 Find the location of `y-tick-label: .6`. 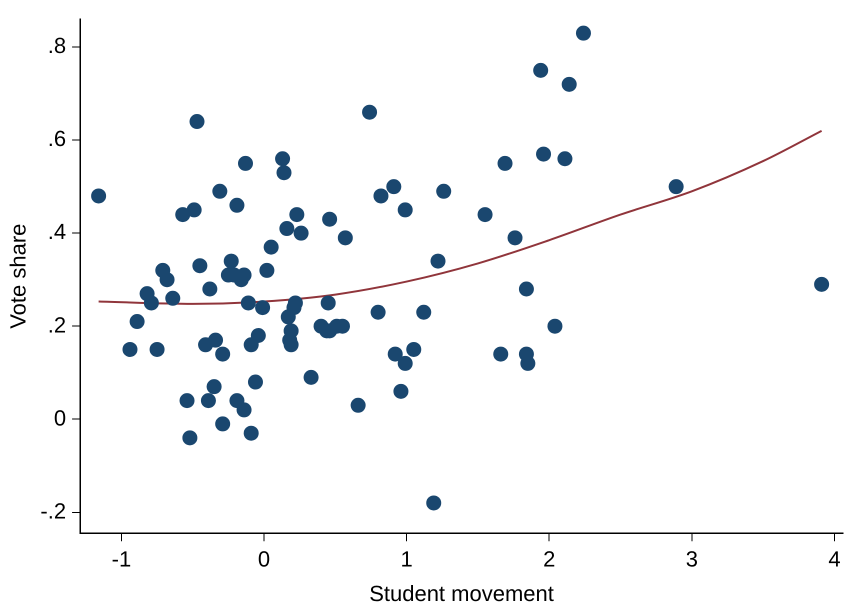

y-tick-label: .6 is located at coordinates (57, 139).